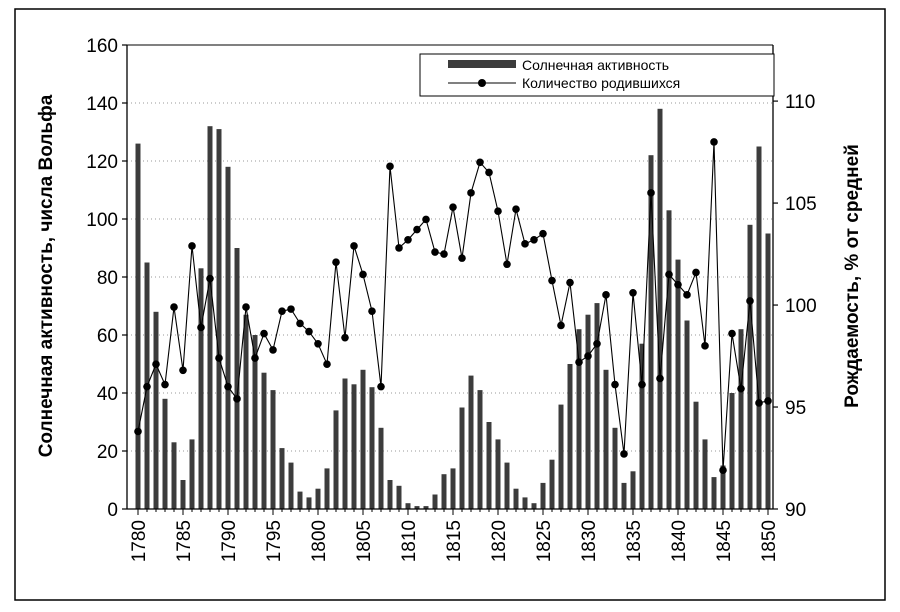 The image size is (900, 612). I want to click on y-tick-label: 120, so click(102, 162).